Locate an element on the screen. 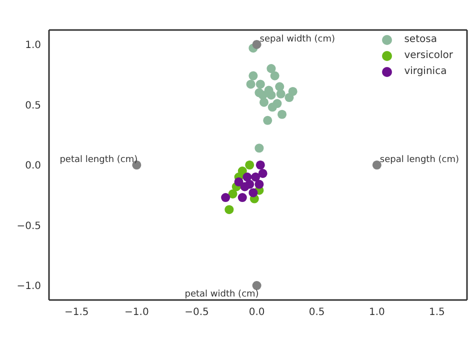 The width and height of the screenshot is (475, 348). y-tick-label: 1.0 is located at coordinates (33, 46).